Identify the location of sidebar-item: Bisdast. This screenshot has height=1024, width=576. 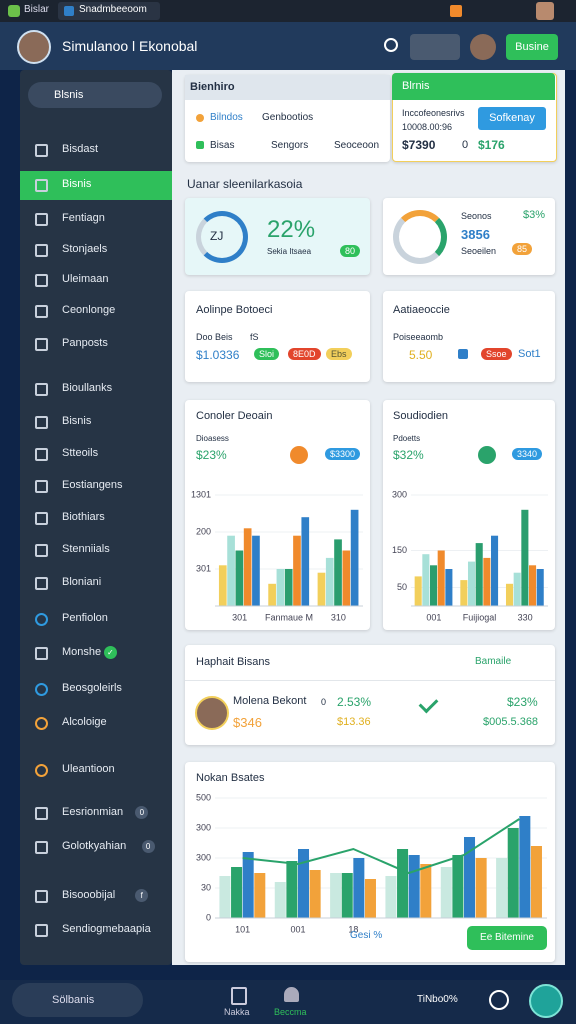
(80, 149).